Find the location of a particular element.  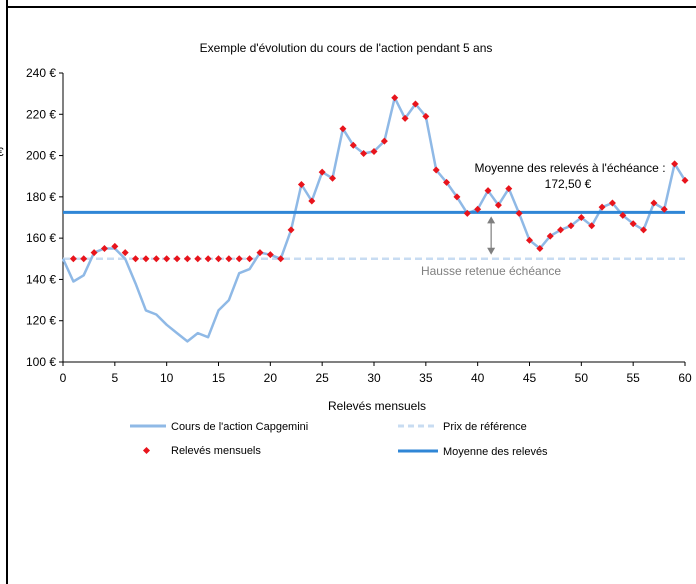

x-axis-label: Relevés mensuels is located at coordinates (377, 406).